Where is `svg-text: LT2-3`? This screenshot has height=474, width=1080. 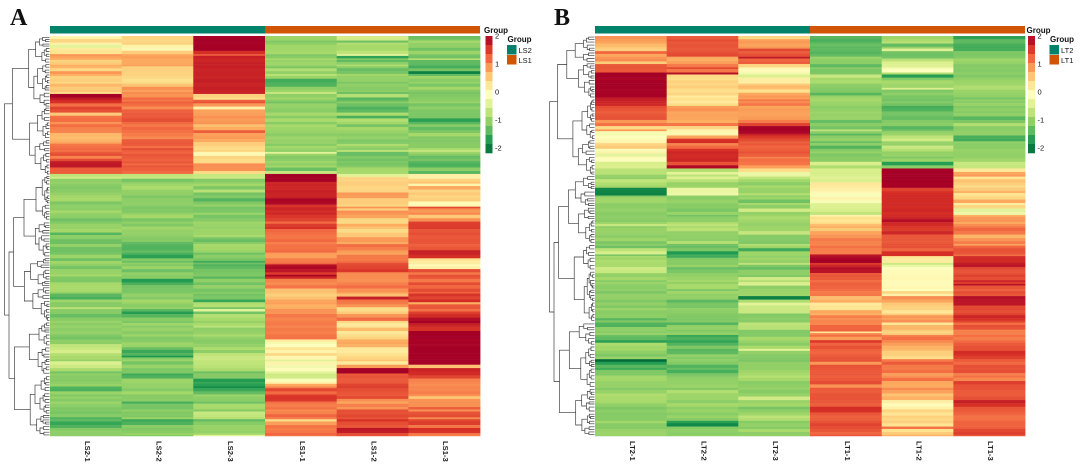 svg-text: LT2-3 is located at coordinates (775, 451).